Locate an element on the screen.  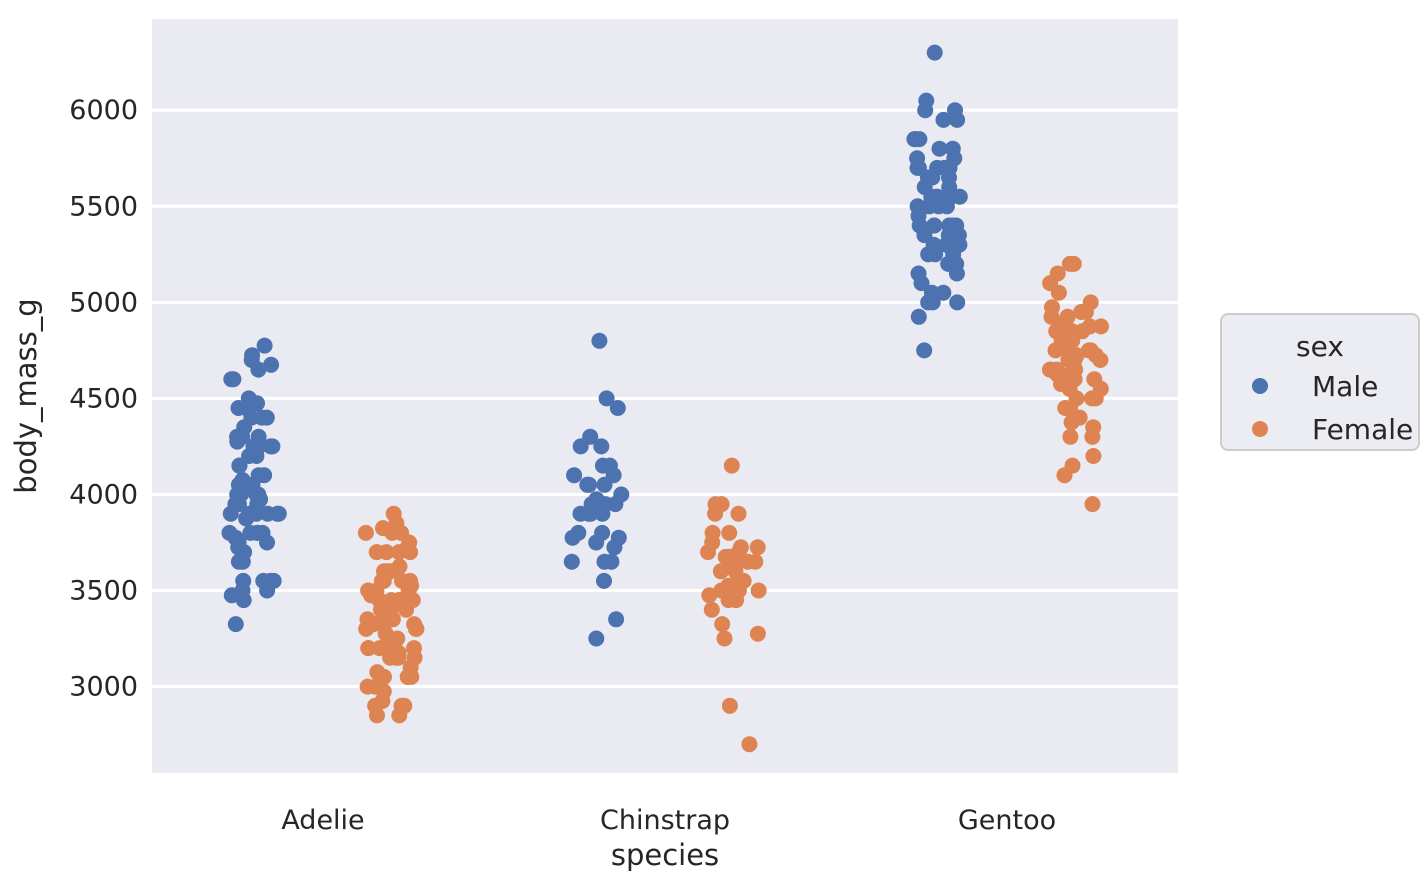
y-tick-label: 3500 is located at coordinates (103, 591).